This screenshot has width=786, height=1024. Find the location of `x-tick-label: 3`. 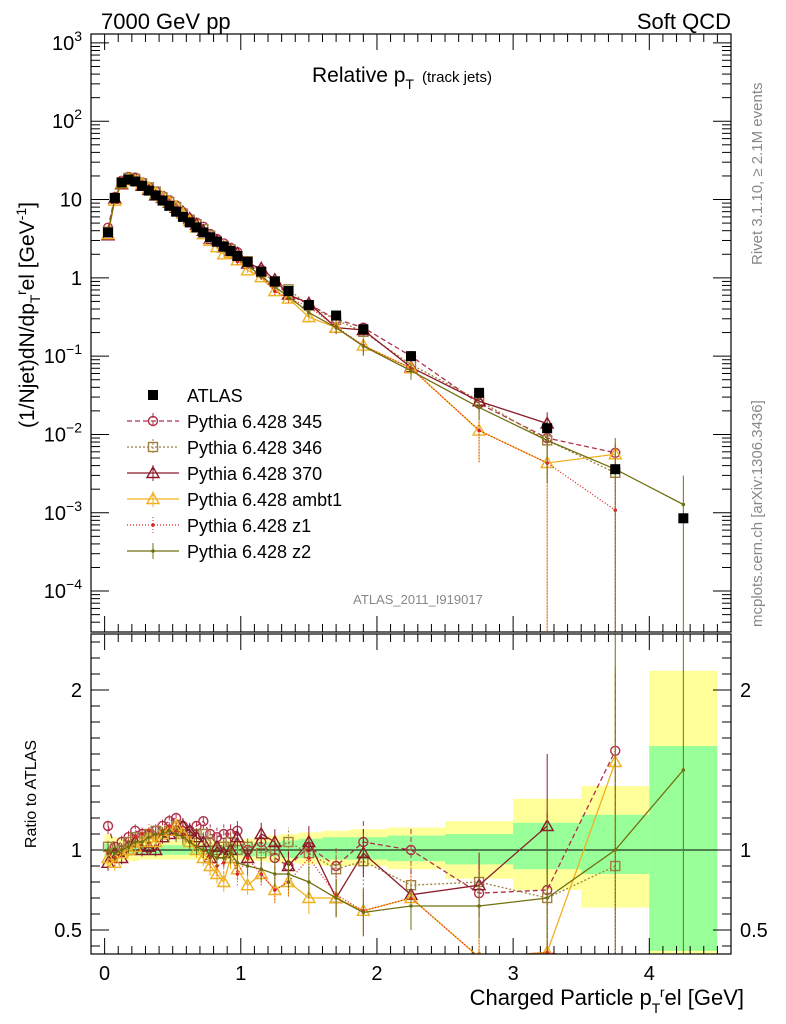

x-tick-label: 3 is located at coordinates (513, 974).